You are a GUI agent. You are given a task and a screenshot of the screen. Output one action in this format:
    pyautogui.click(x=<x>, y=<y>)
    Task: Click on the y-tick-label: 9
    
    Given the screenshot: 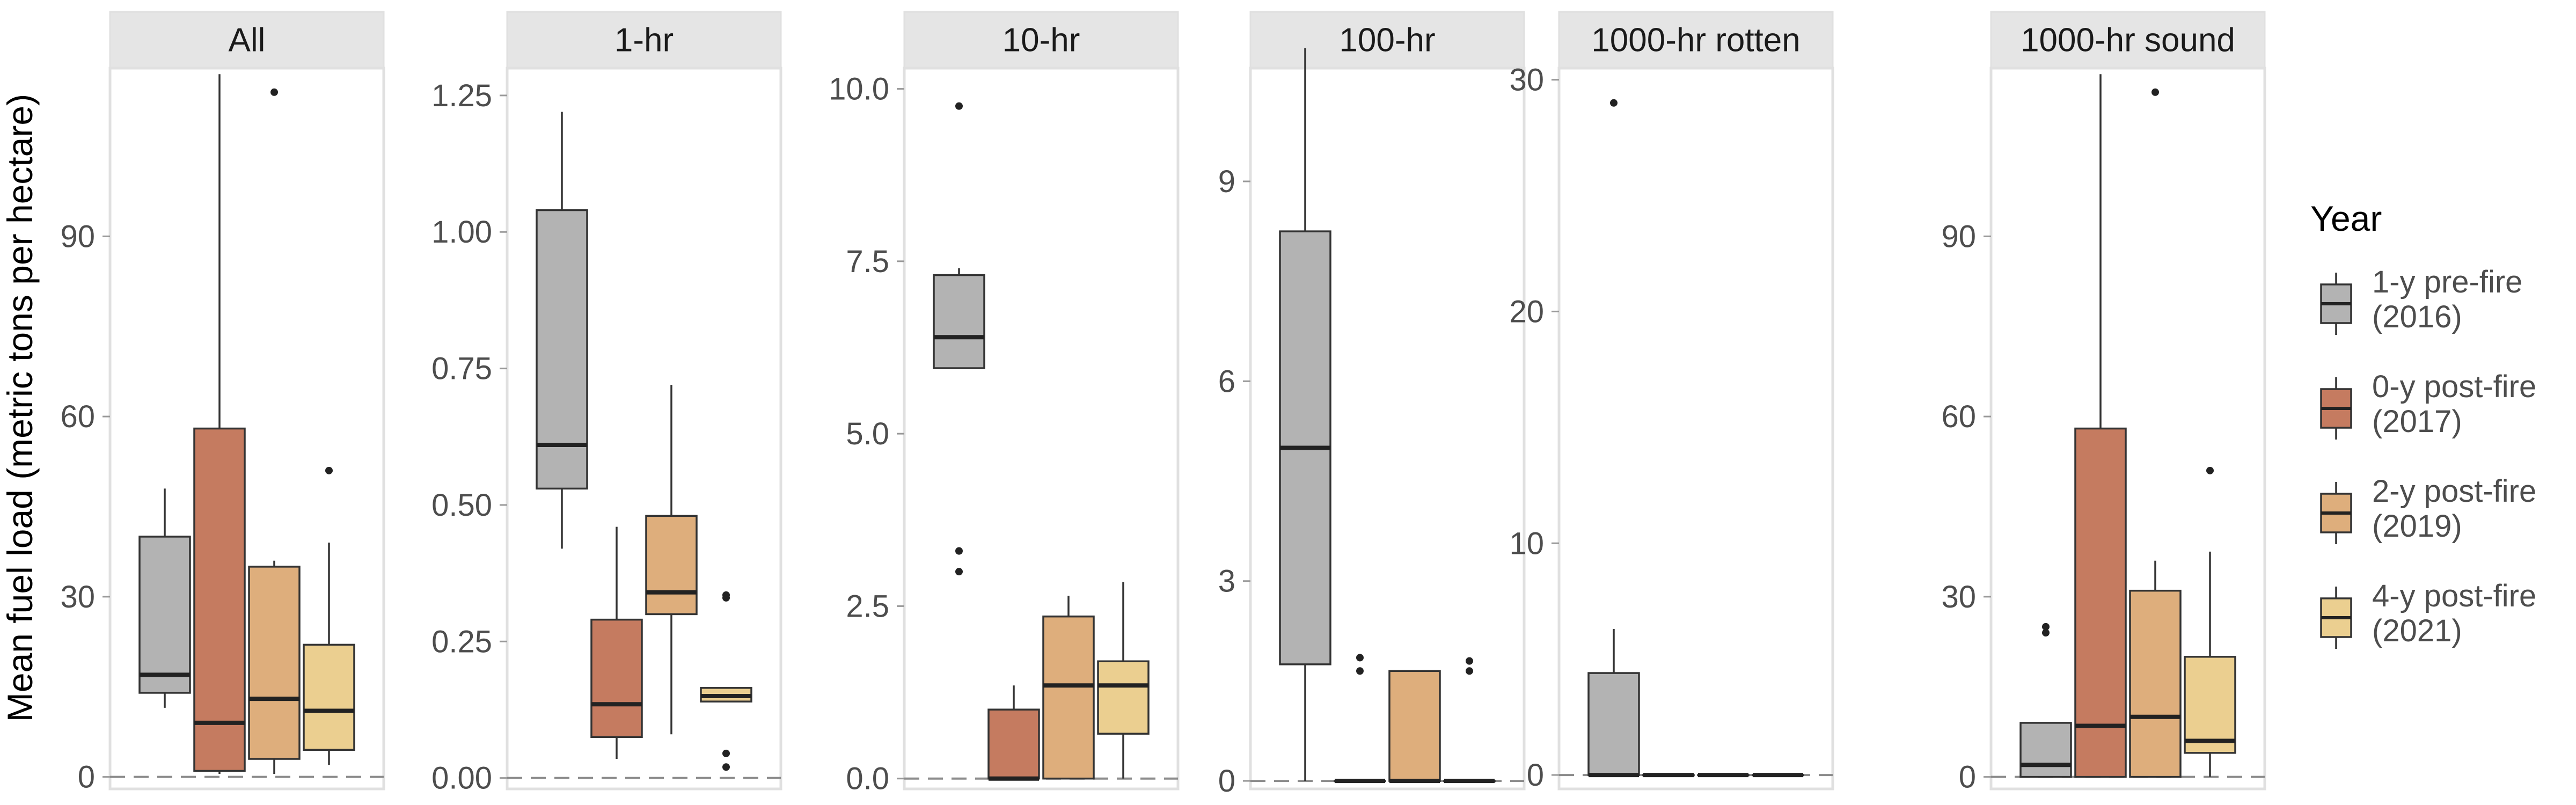 What is the action you would take?
    pyautogui.click(x=1226, y=181)
    